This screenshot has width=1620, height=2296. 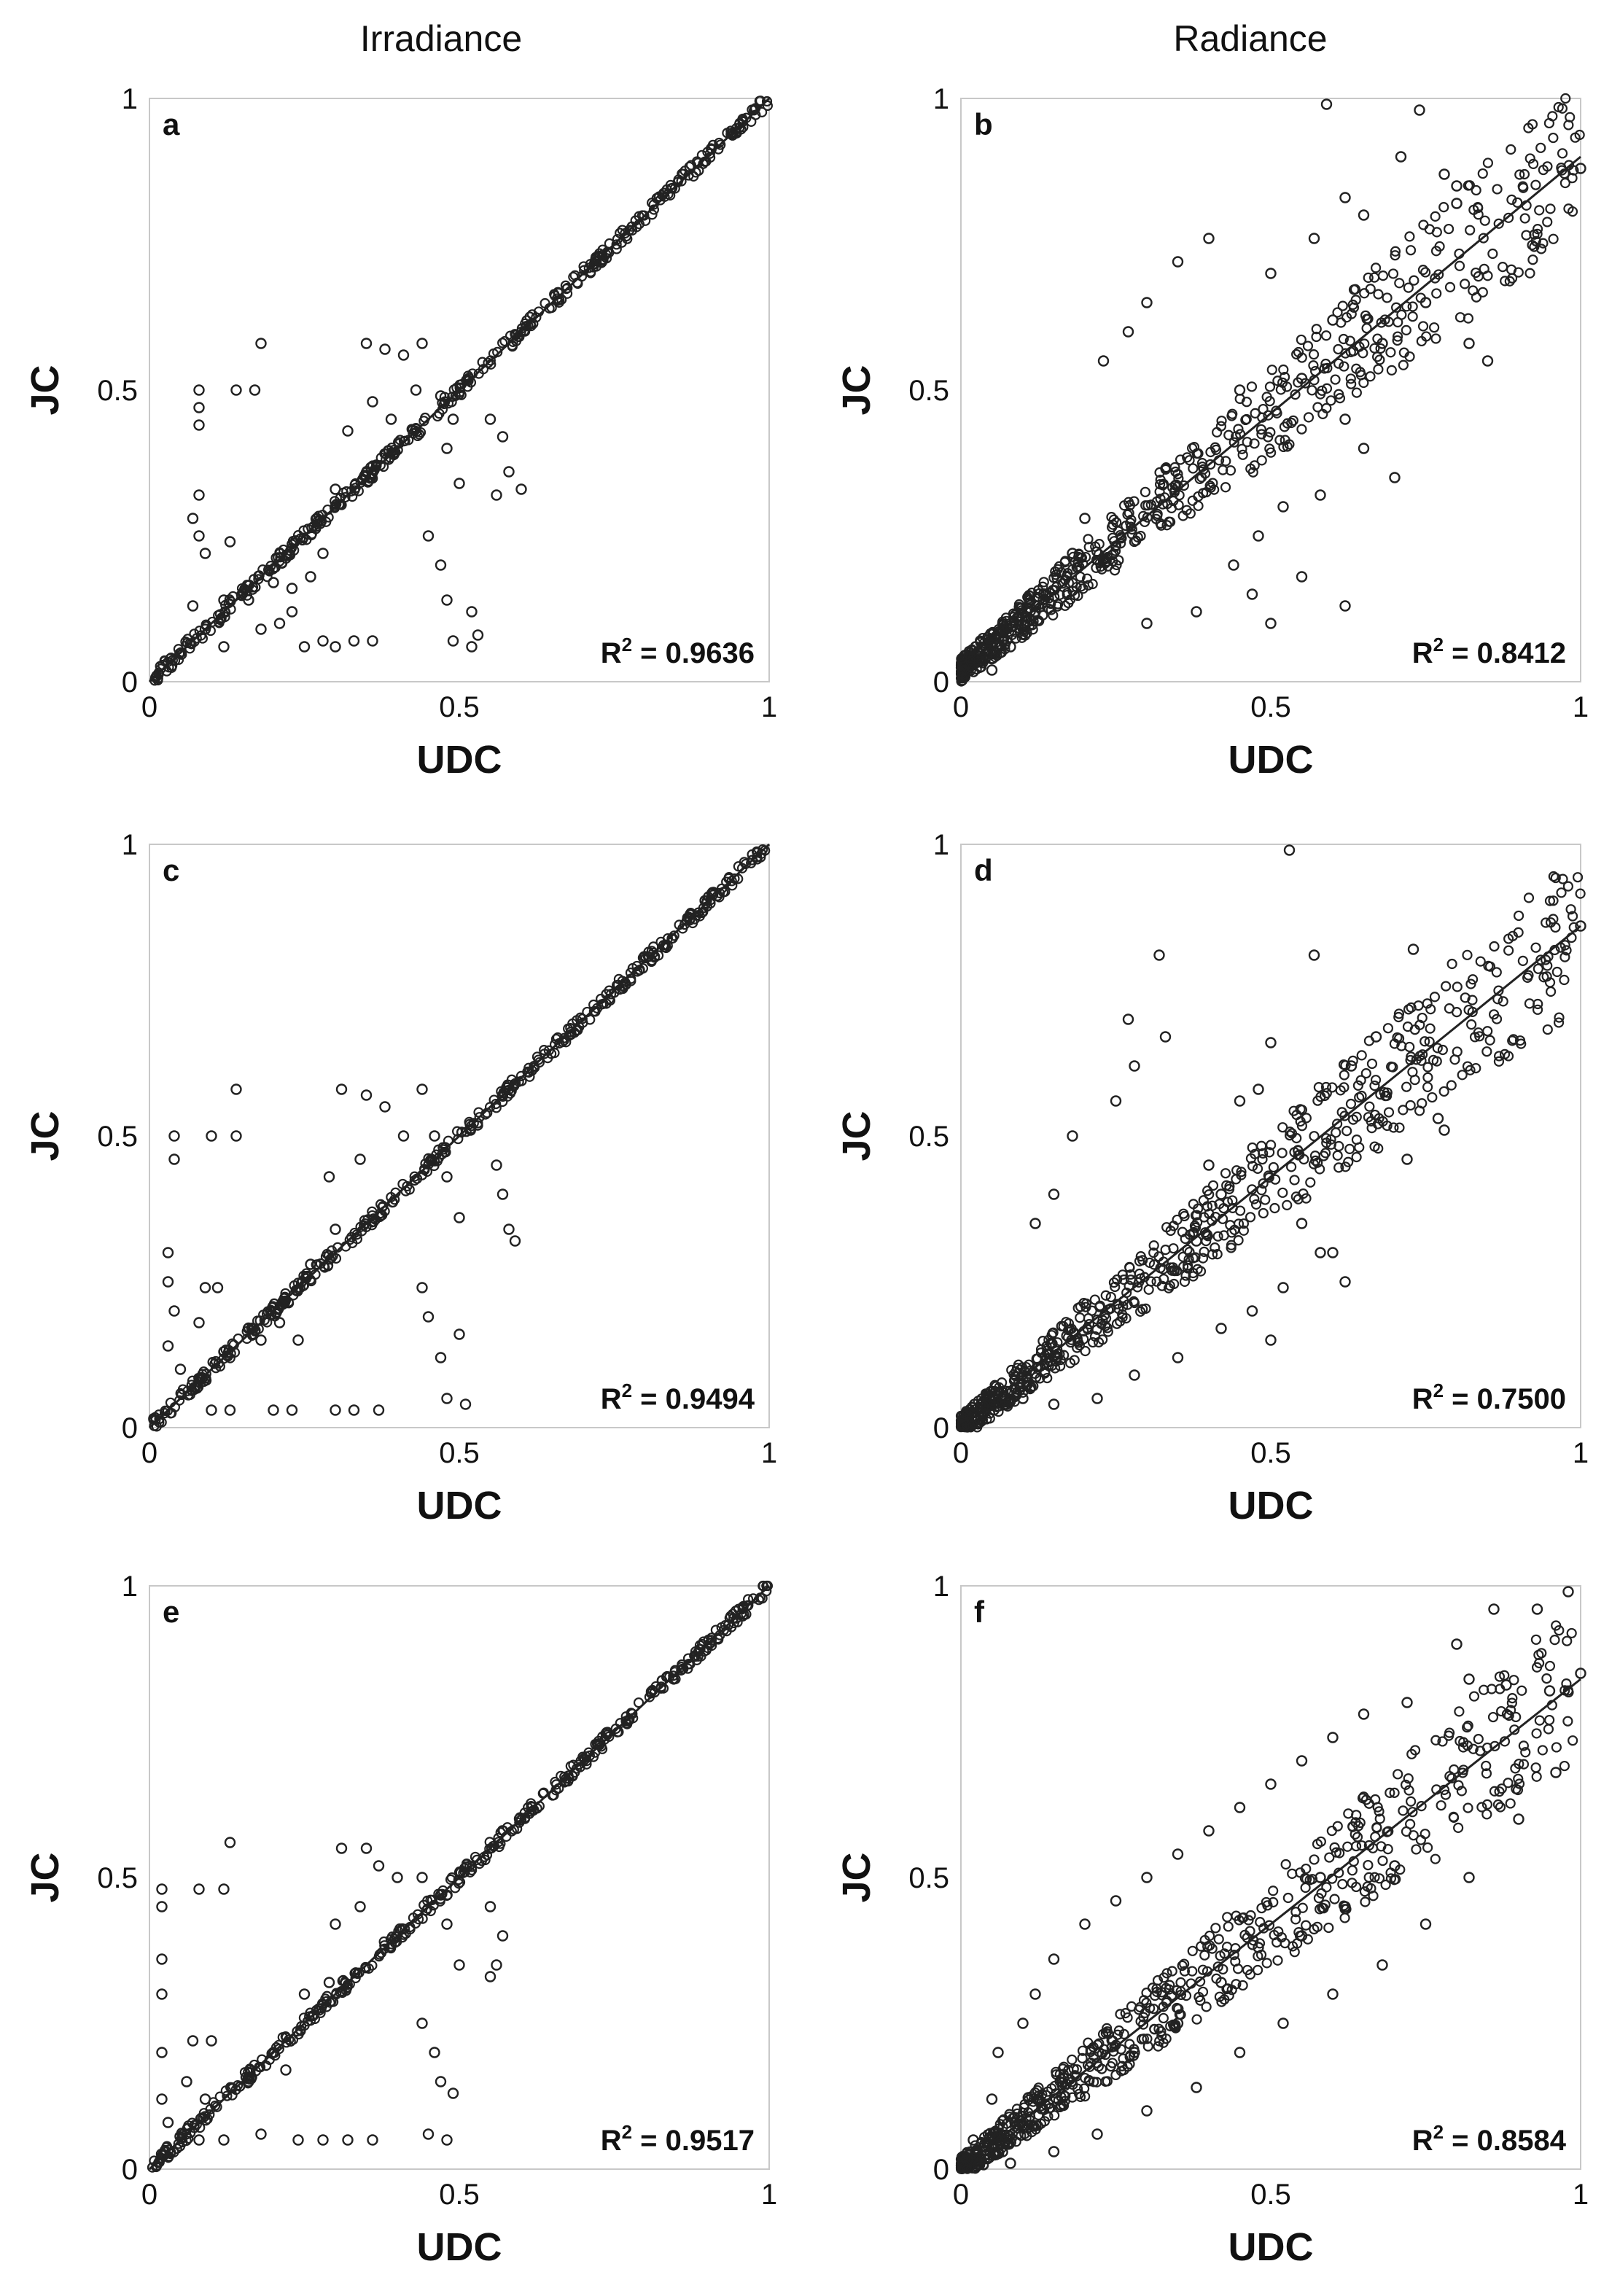 I want to click on r-squared-value: = 0.9636, so click(x=693, y=653).